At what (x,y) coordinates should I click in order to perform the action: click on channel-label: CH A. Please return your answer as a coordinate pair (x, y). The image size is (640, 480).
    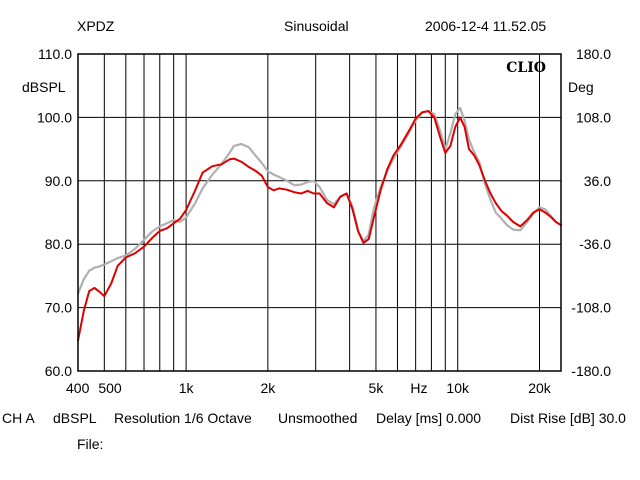
    Looking at the image, I should click on (18, 418).